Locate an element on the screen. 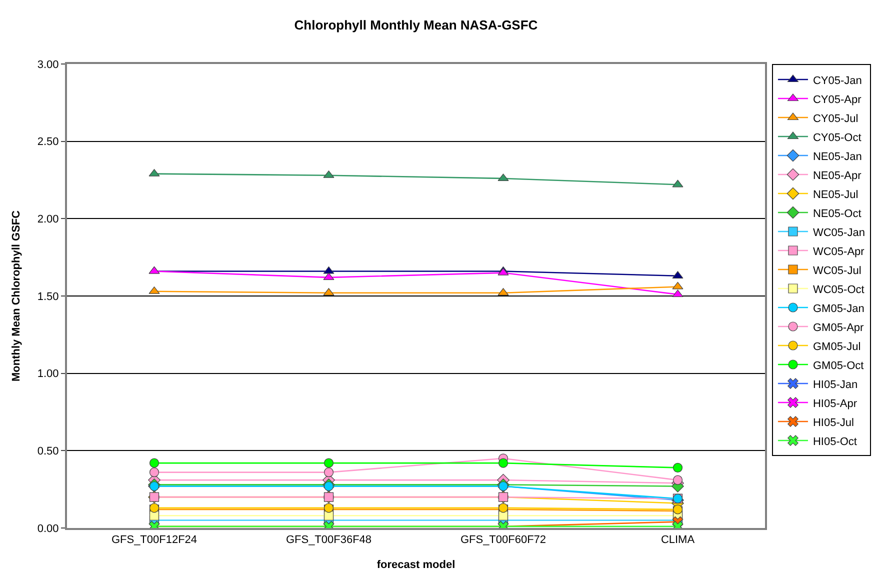  chart-title: Chlorophyll Monthly Mean NASA-GSFC is located at coordinates (416, 24).